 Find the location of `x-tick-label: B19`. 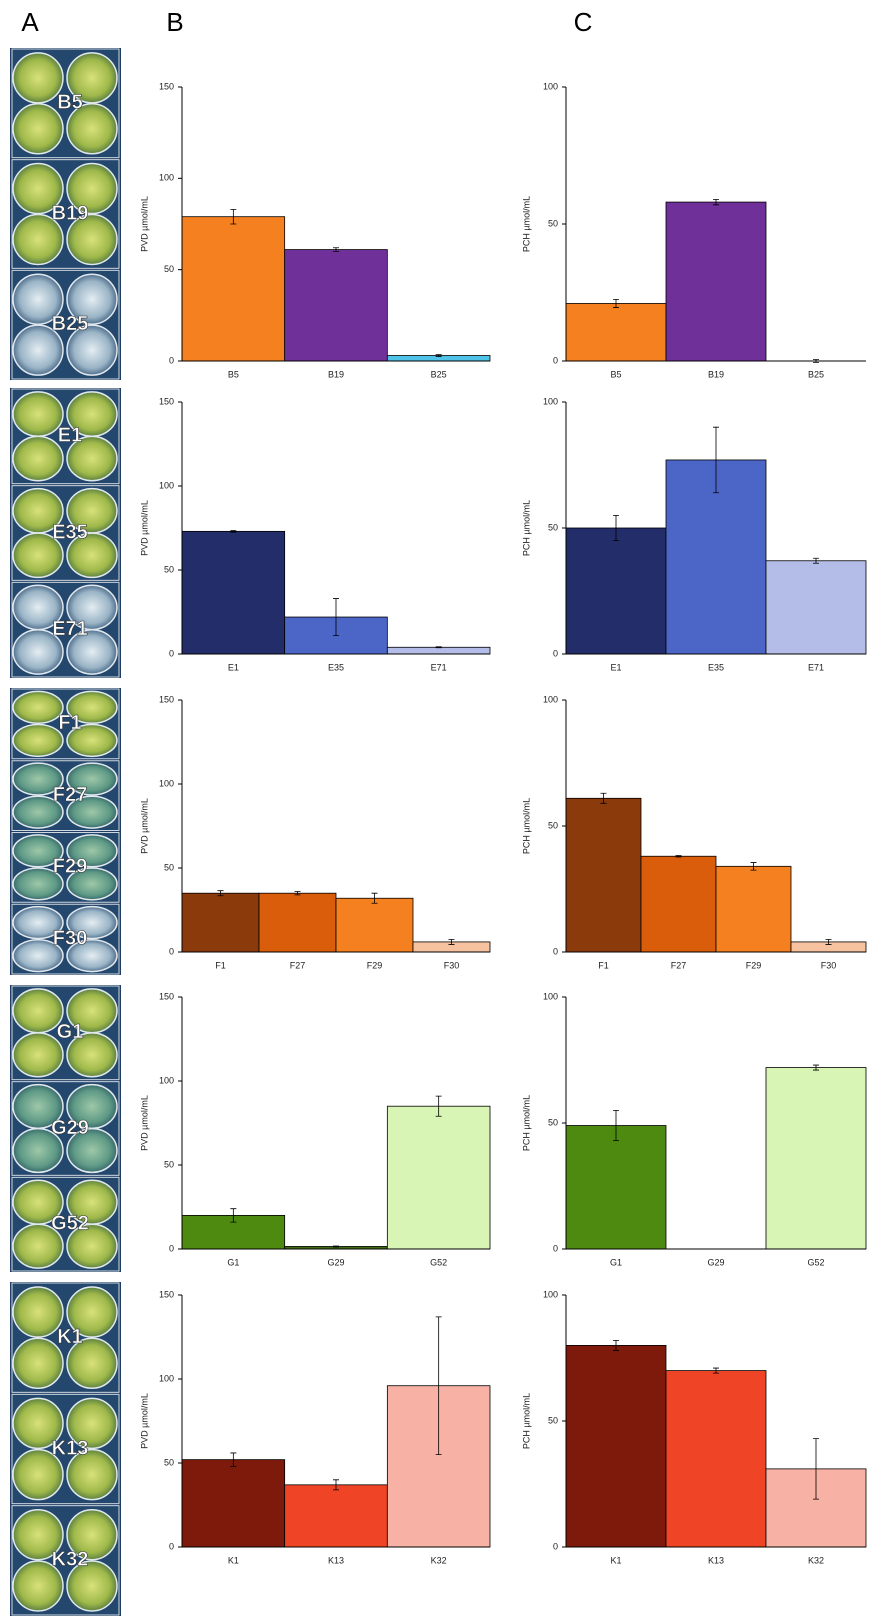

x-tick-label: B19 is located at coordinates (336, 374).